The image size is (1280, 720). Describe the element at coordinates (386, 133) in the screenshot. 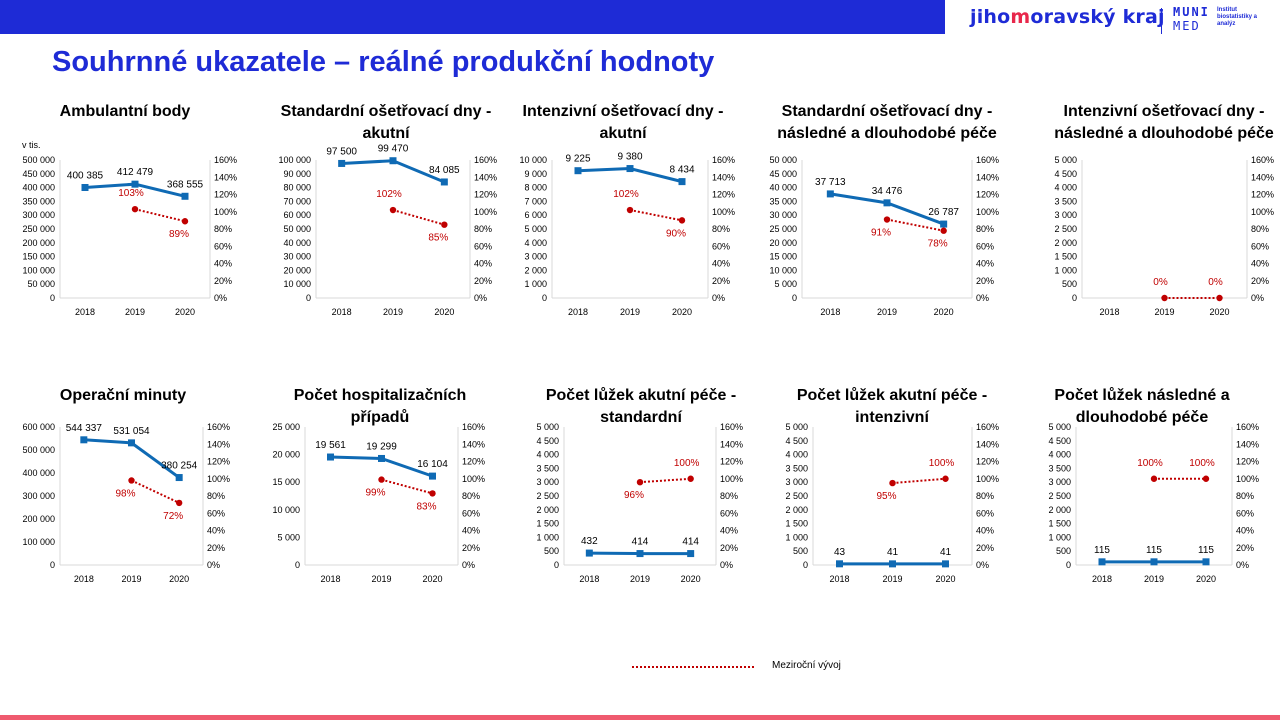

I see `chart-title: akutní` at that location.